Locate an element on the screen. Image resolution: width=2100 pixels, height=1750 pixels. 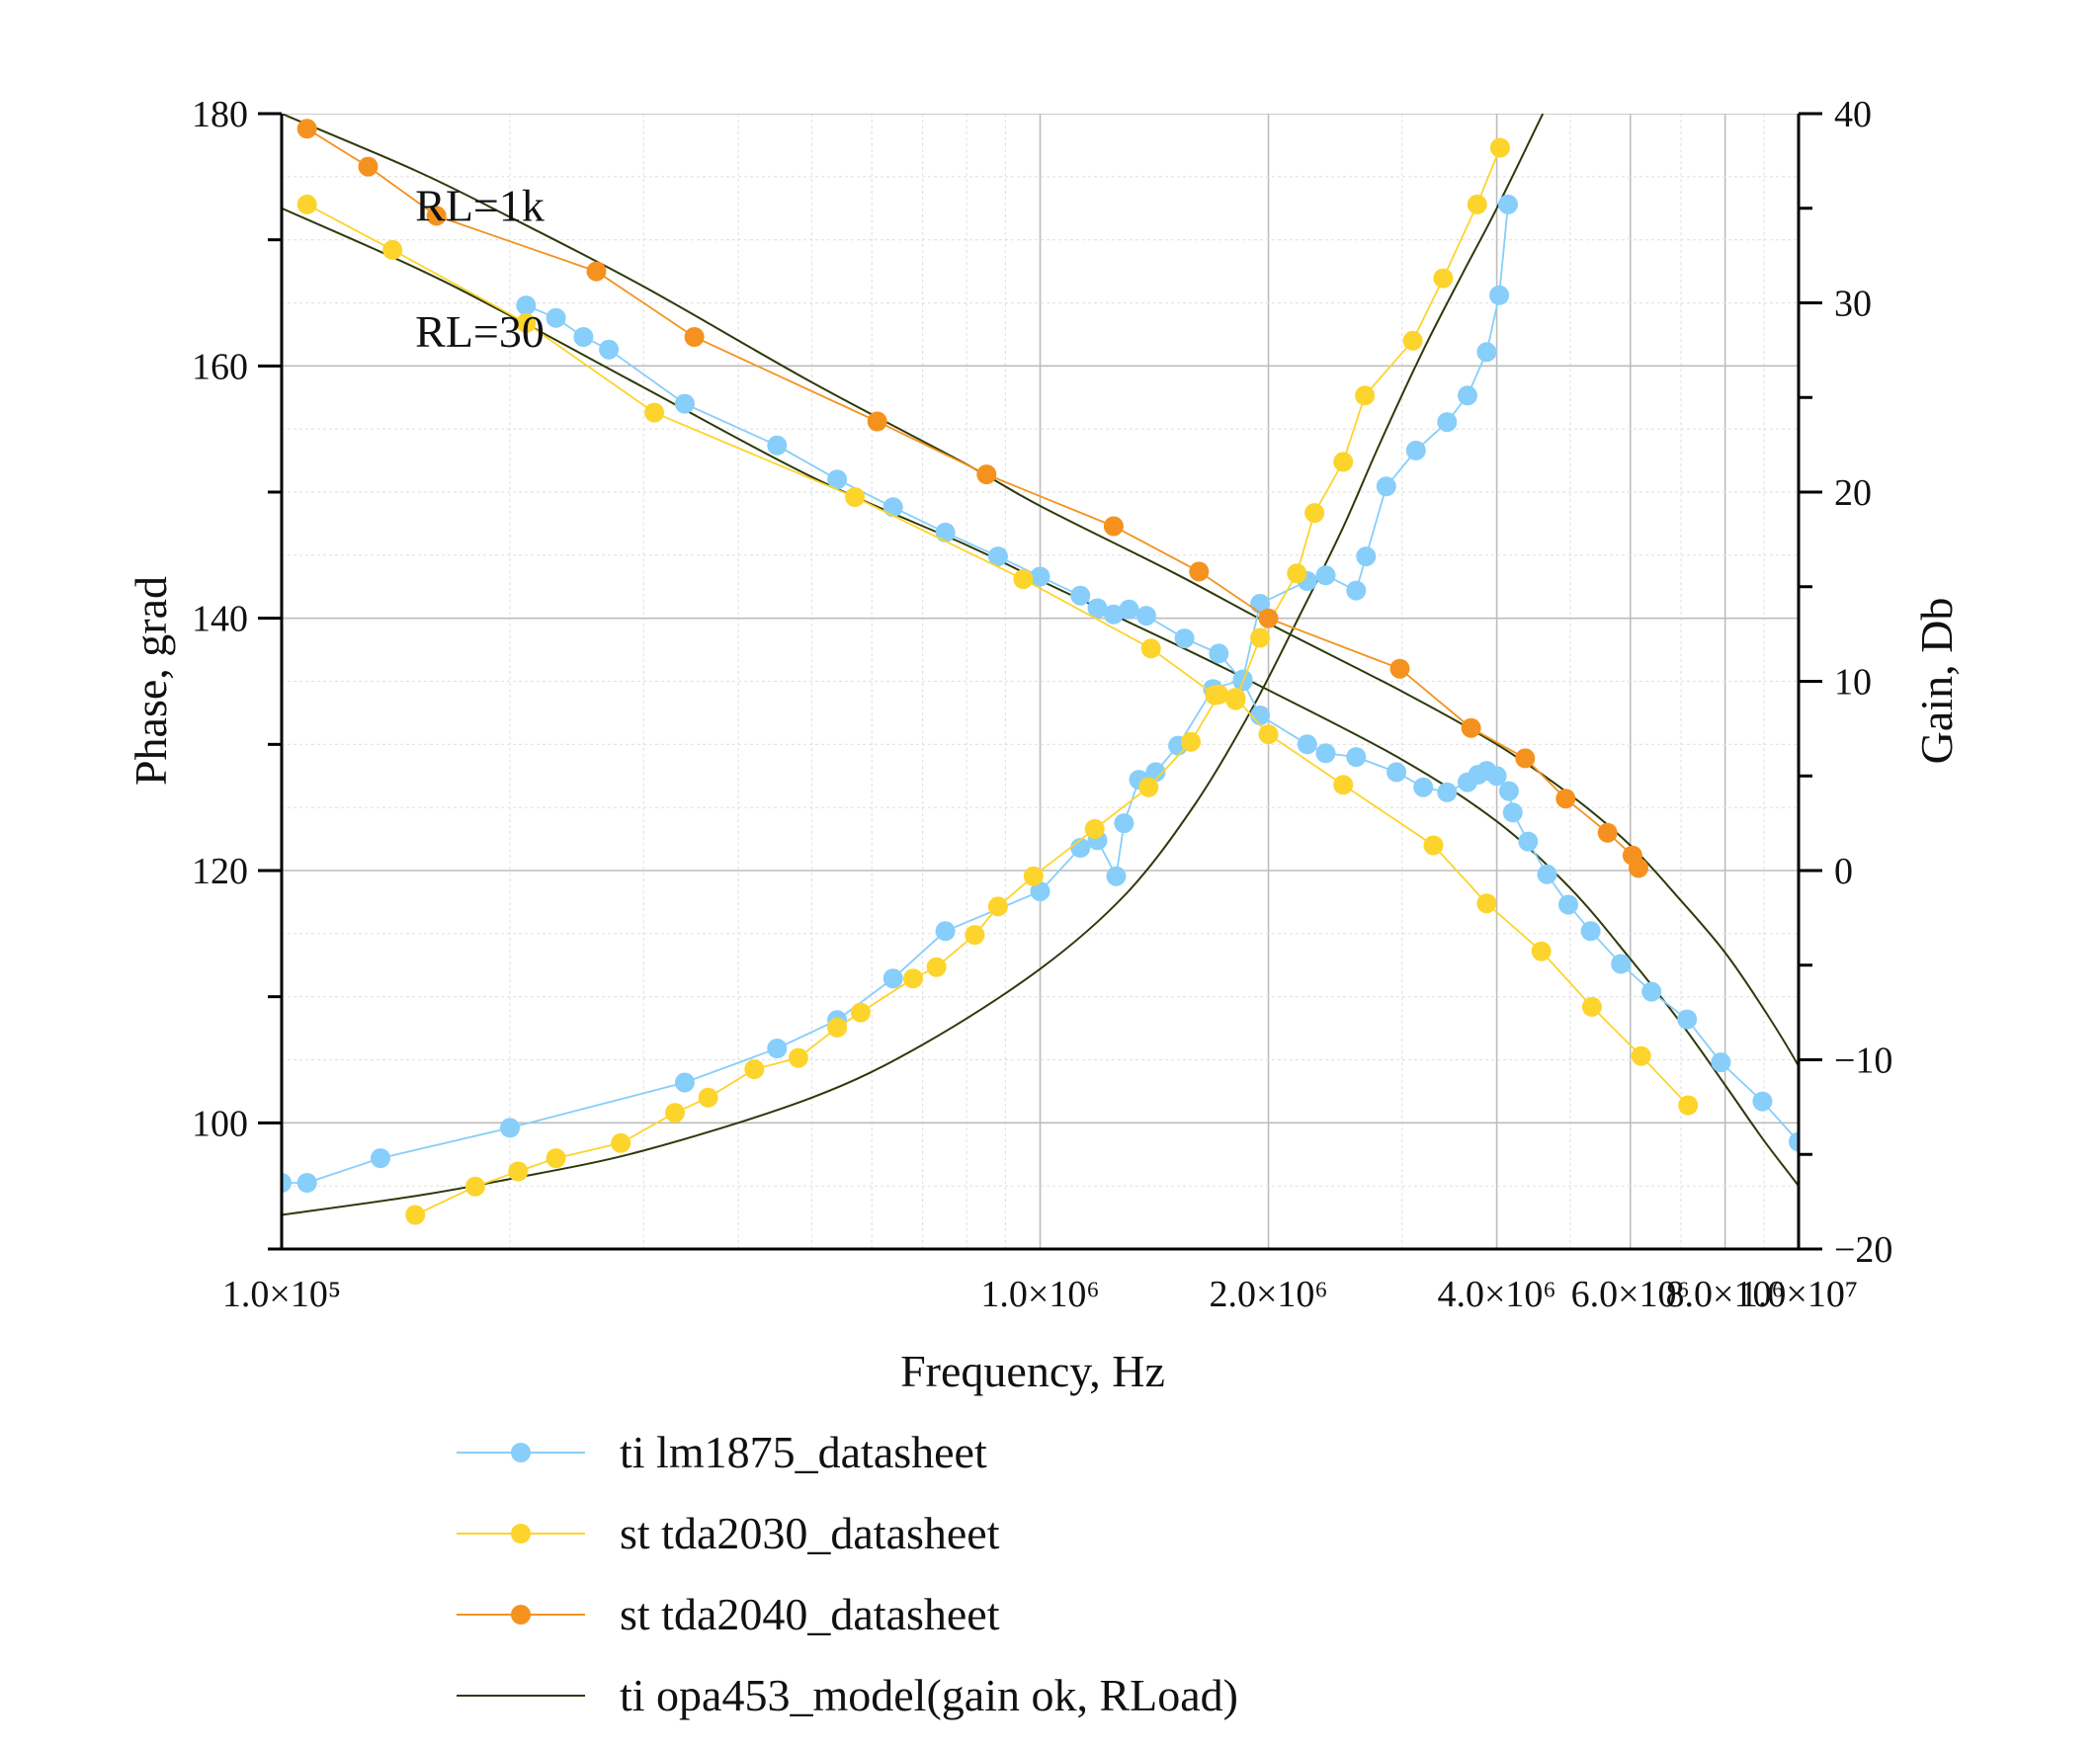
x-tick-label: 4.0×10⁶ is located at coordinates (1496, 1294).